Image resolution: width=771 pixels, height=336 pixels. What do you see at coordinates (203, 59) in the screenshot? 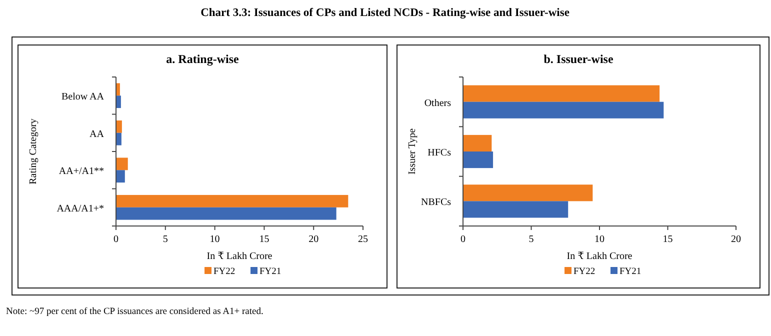
I see `chart-title: a. Rating-wise` at bounding box center [203, 59].